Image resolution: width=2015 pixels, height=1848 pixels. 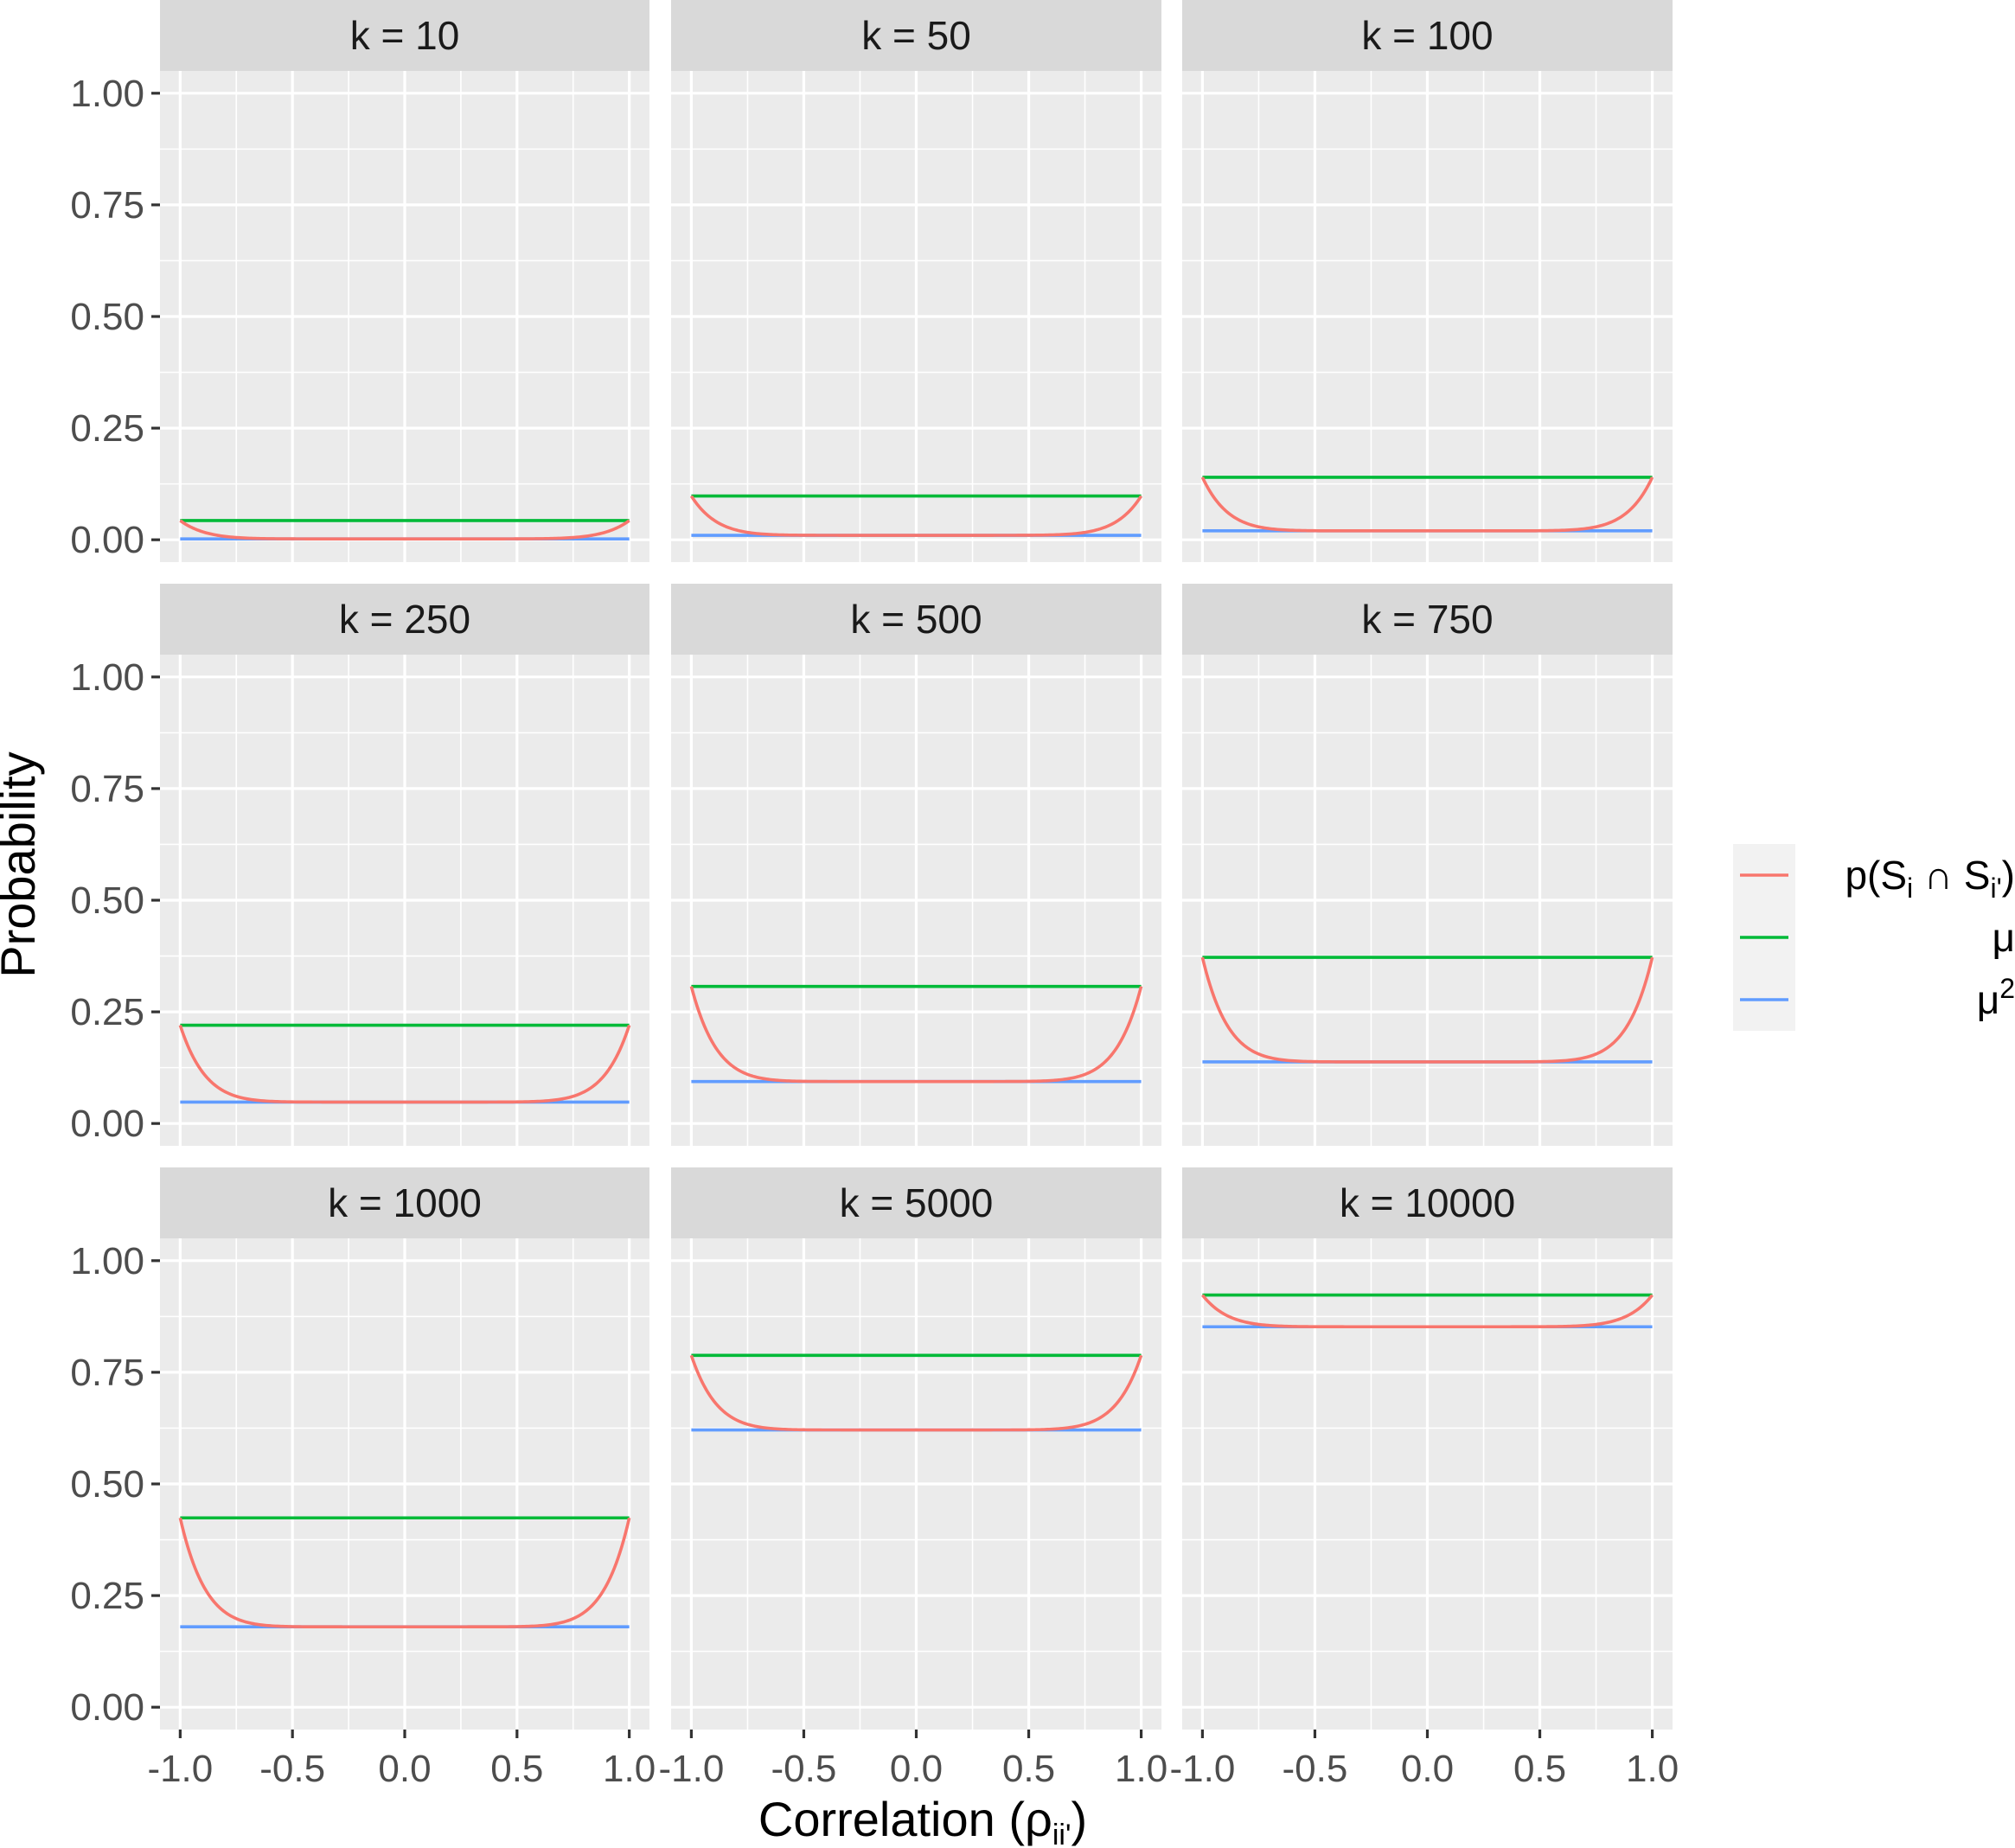 I want to click on facet-strip-label: k = 5000, so click(x=917, y=1202).